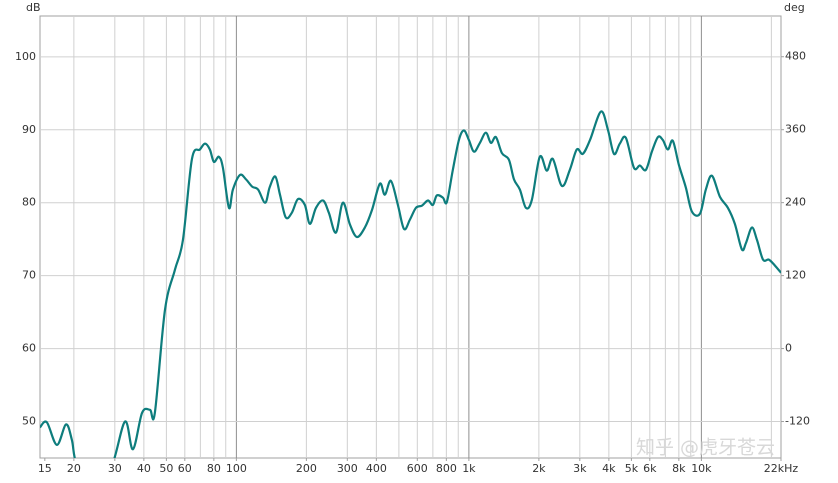  I want to click on y2-tick-label: 480, so click(795, 56).